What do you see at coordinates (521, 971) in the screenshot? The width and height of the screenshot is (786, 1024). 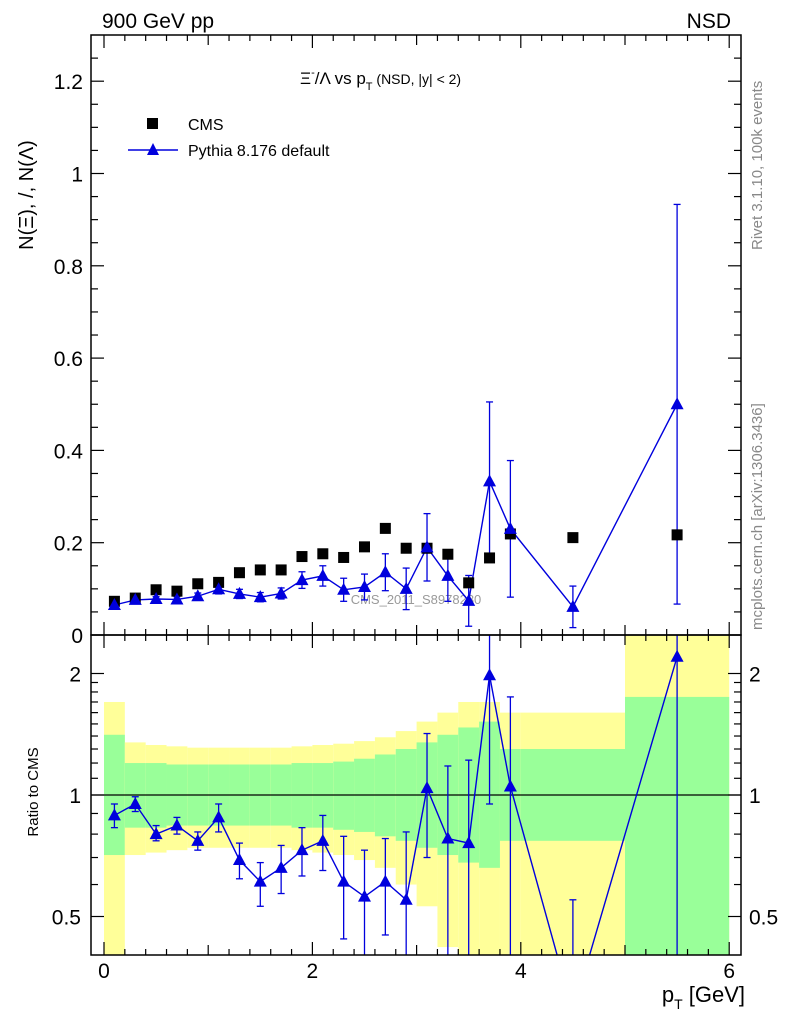 I see `x-tick-label: 4` at bounding box center [521, 971].